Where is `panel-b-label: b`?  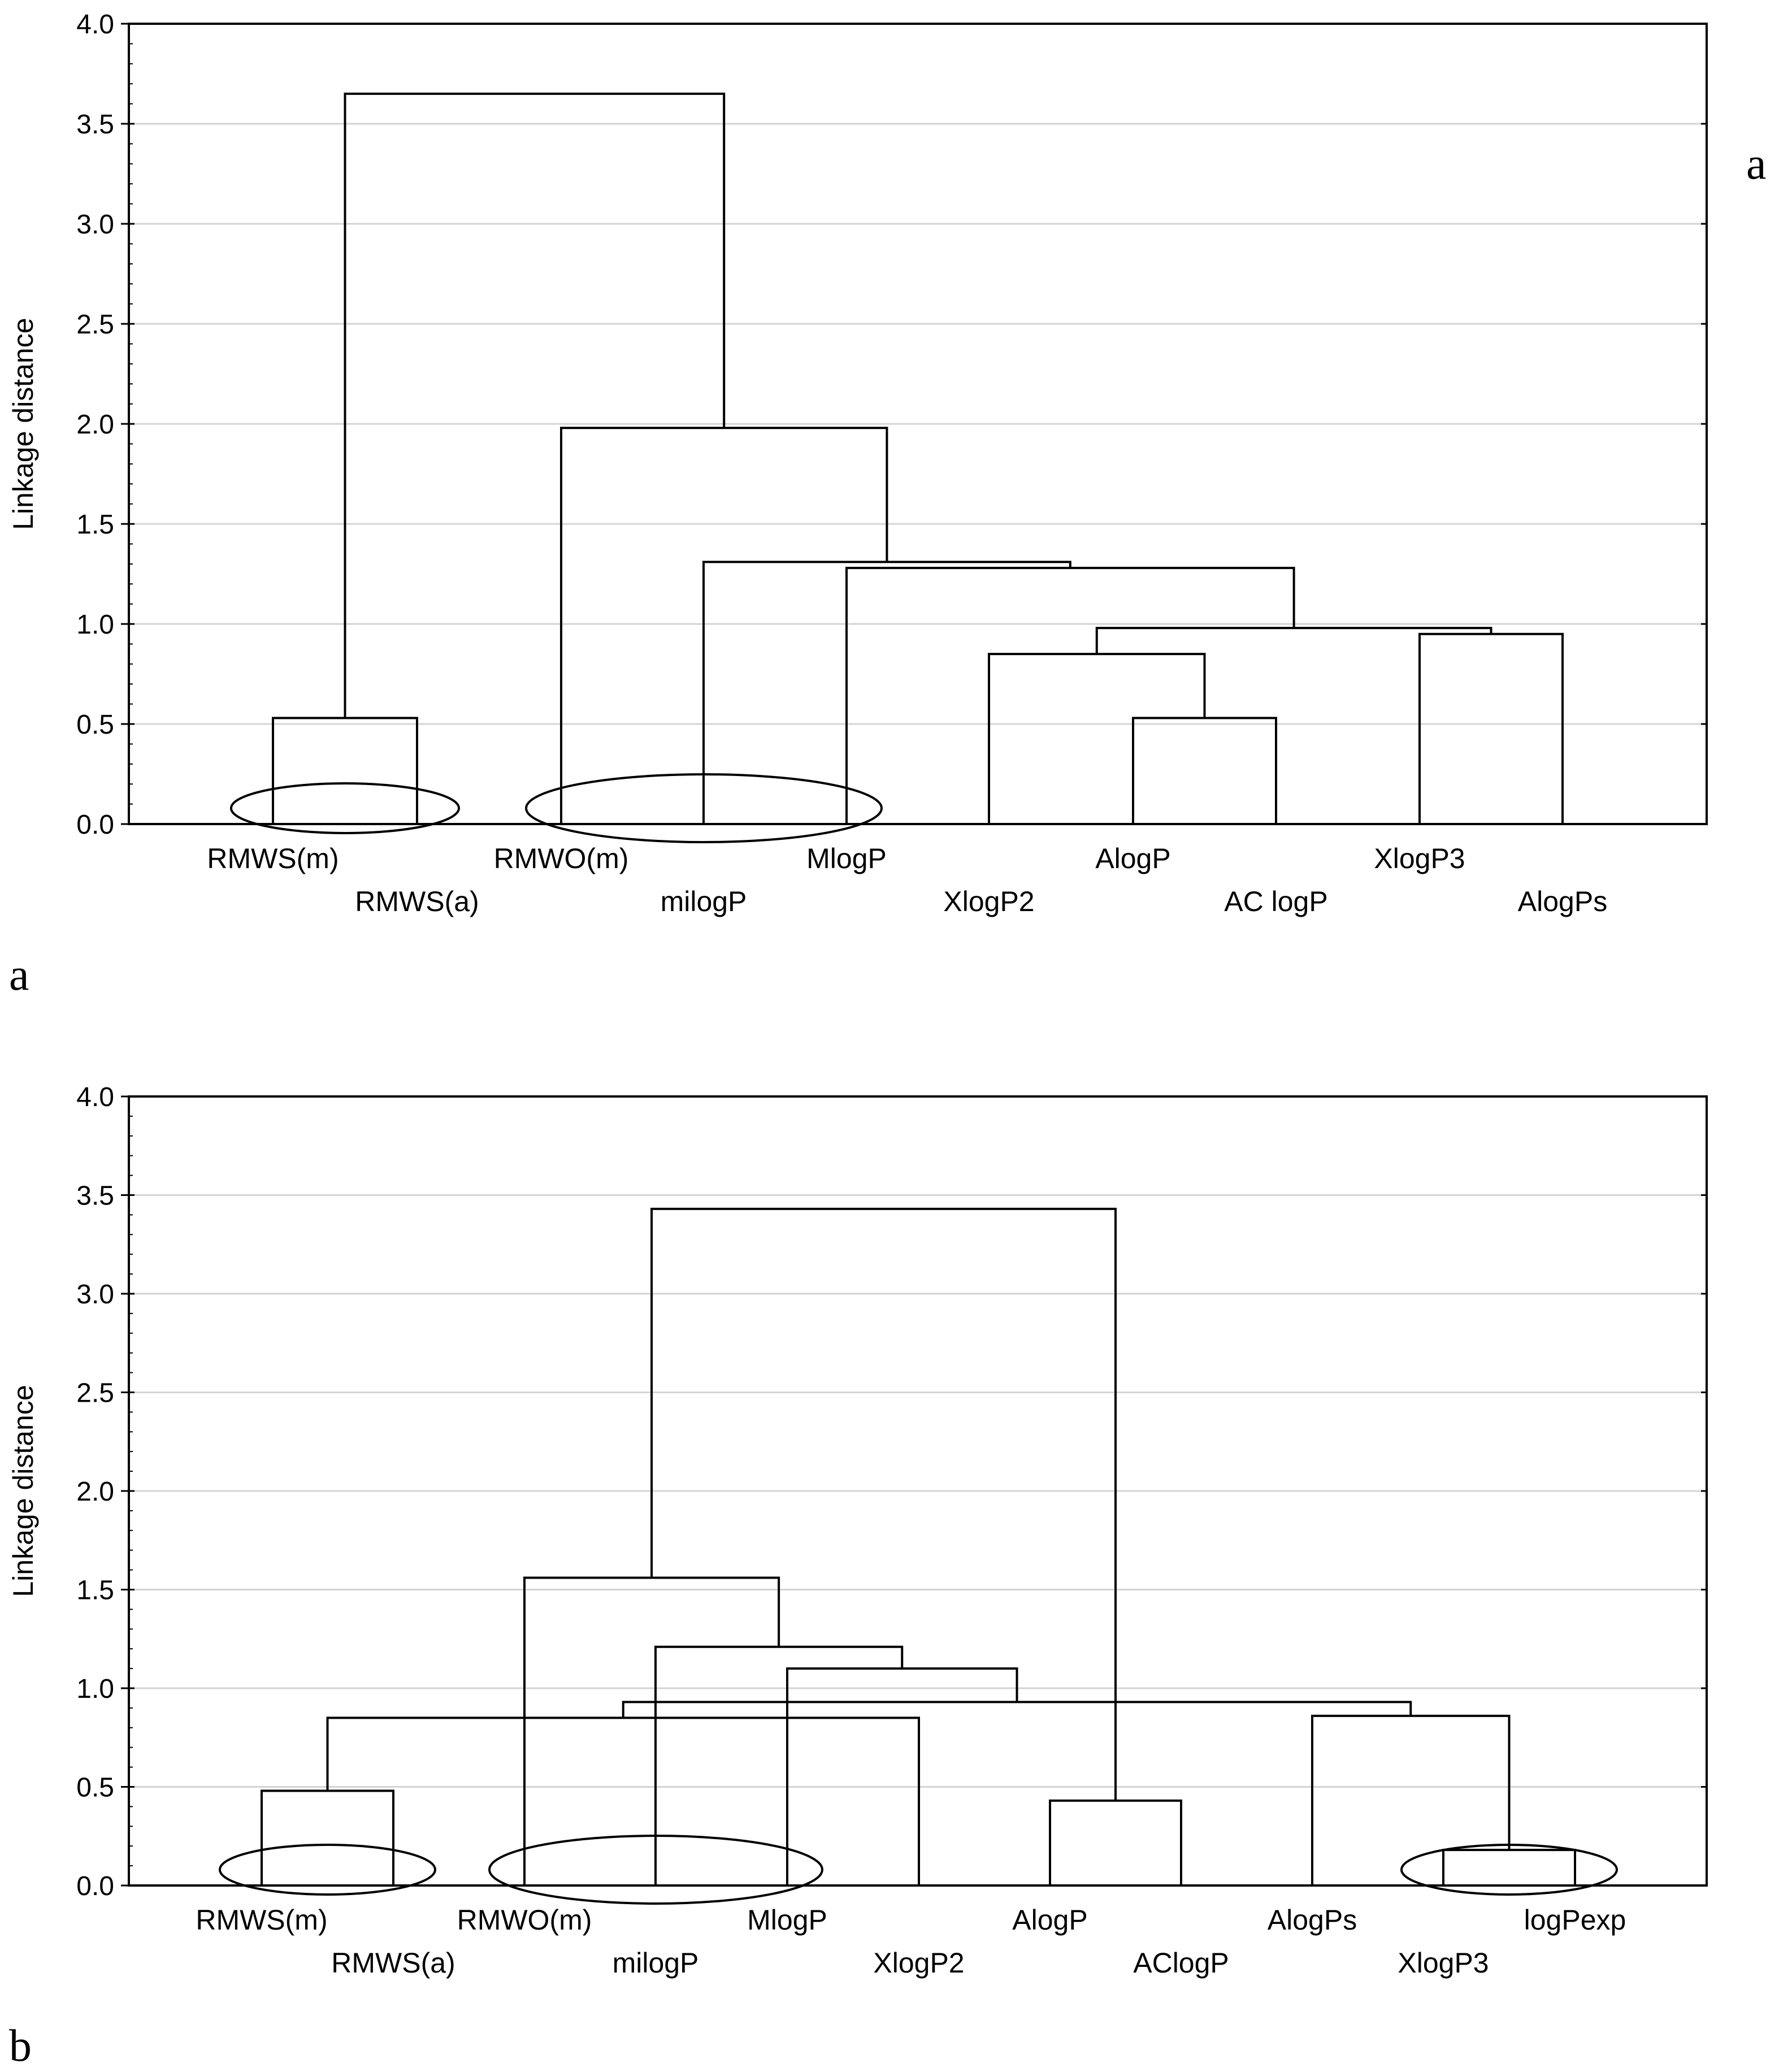
panel-b-label: b is located at coordinates (20, 2046).